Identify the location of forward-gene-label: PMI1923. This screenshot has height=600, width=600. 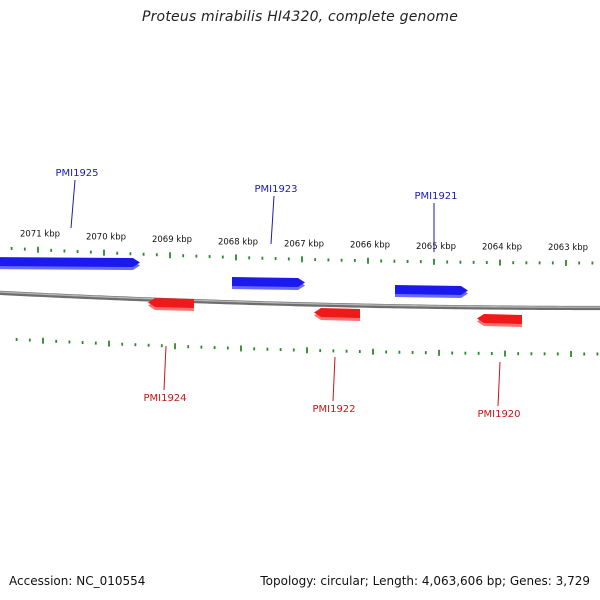
(275, 189).